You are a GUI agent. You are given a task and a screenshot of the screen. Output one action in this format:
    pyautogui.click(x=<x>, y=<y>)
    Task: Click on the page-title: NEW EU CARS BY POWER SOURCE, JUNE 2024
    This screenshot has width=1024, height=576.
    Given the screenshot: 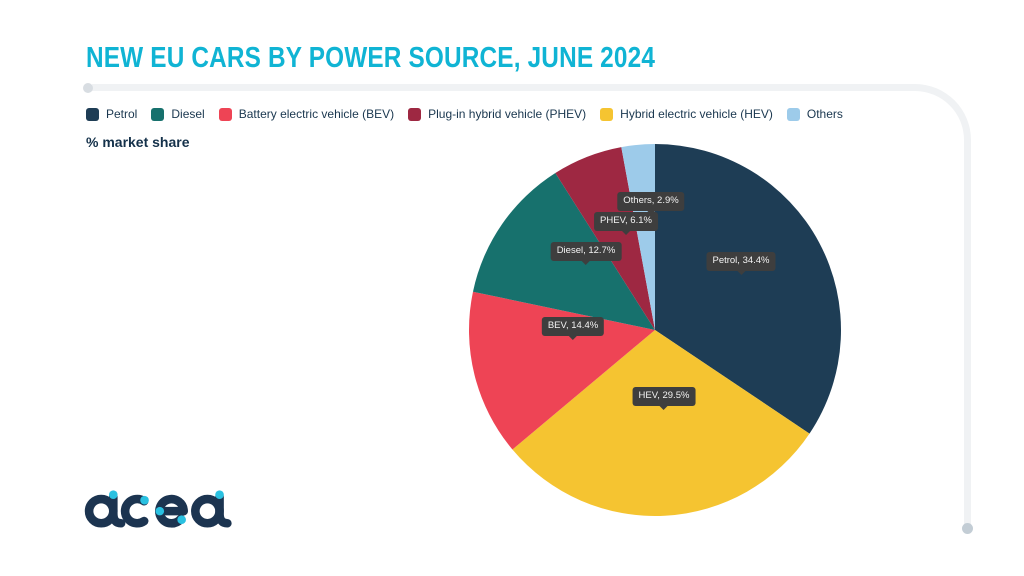 What is the action you would take?
    pyautogui.click(x=371, y=58)
    